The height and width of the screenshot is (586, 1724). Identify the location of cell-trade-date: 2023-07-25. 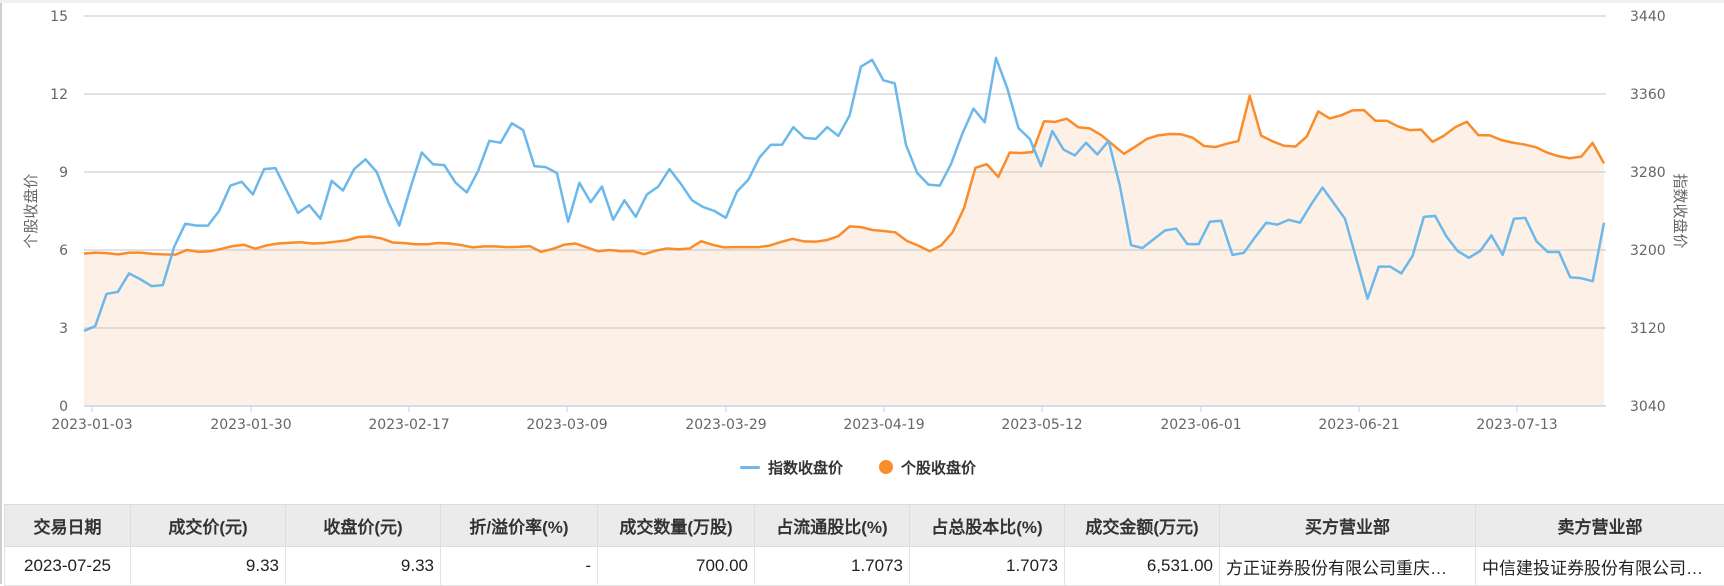
(68, 566).